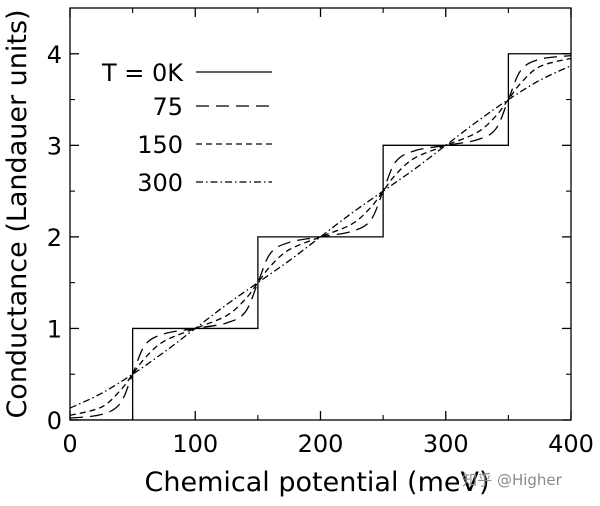 Image resolution: width=600 pixels, height=506 pixels. What do you see at coordinates (69, 444) in the screenshot?
I see `x-tick-label: 0` at bounding box center [69, 444].